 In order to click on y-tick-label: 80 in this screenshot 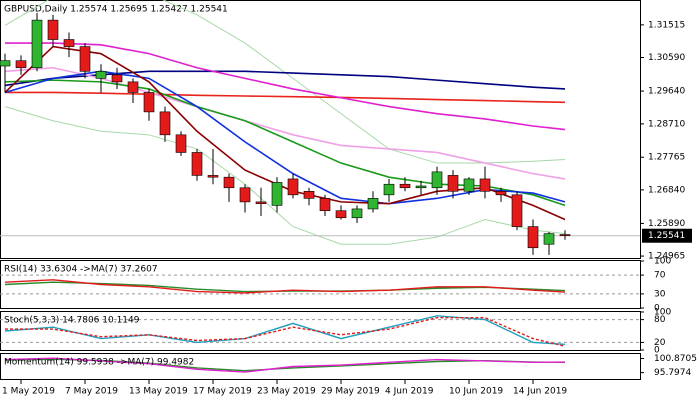, I will do `click(660, 320)`.